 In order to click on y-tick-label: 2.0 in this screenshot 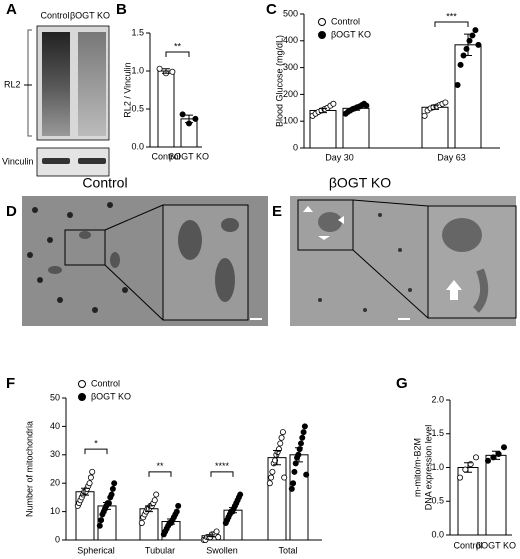, I will do `click(437, 399)`.